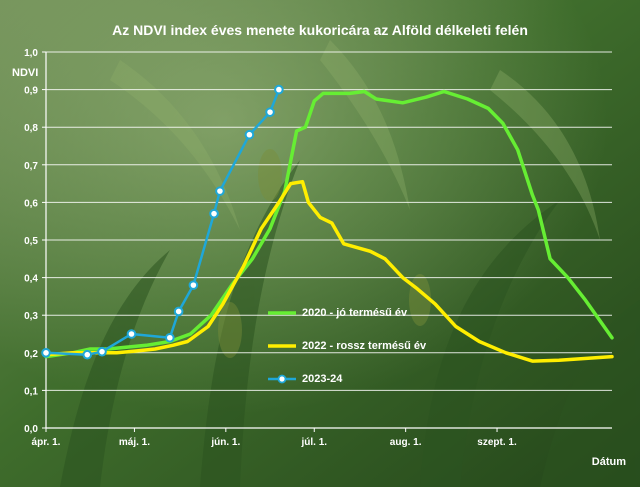 This screenshot has width=640, height=487. Describe the element at coordinates (31, 128) in the screenshot. I see `y-tick-label: 0,8` at that location.